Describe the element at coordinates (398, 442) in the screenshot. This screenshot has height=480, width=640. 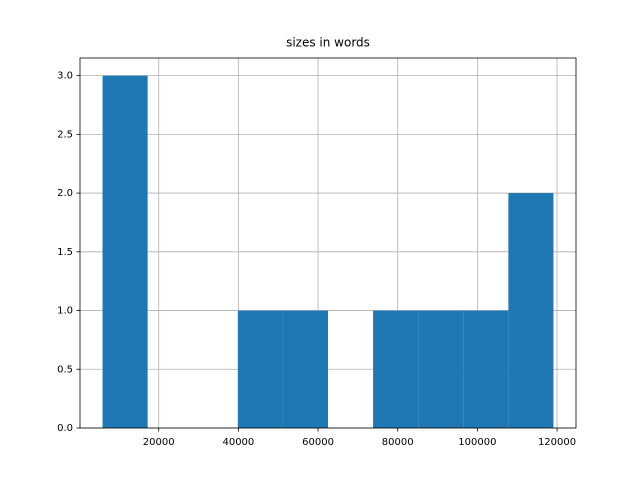
I see `x-tick-label: 80000` at that location.